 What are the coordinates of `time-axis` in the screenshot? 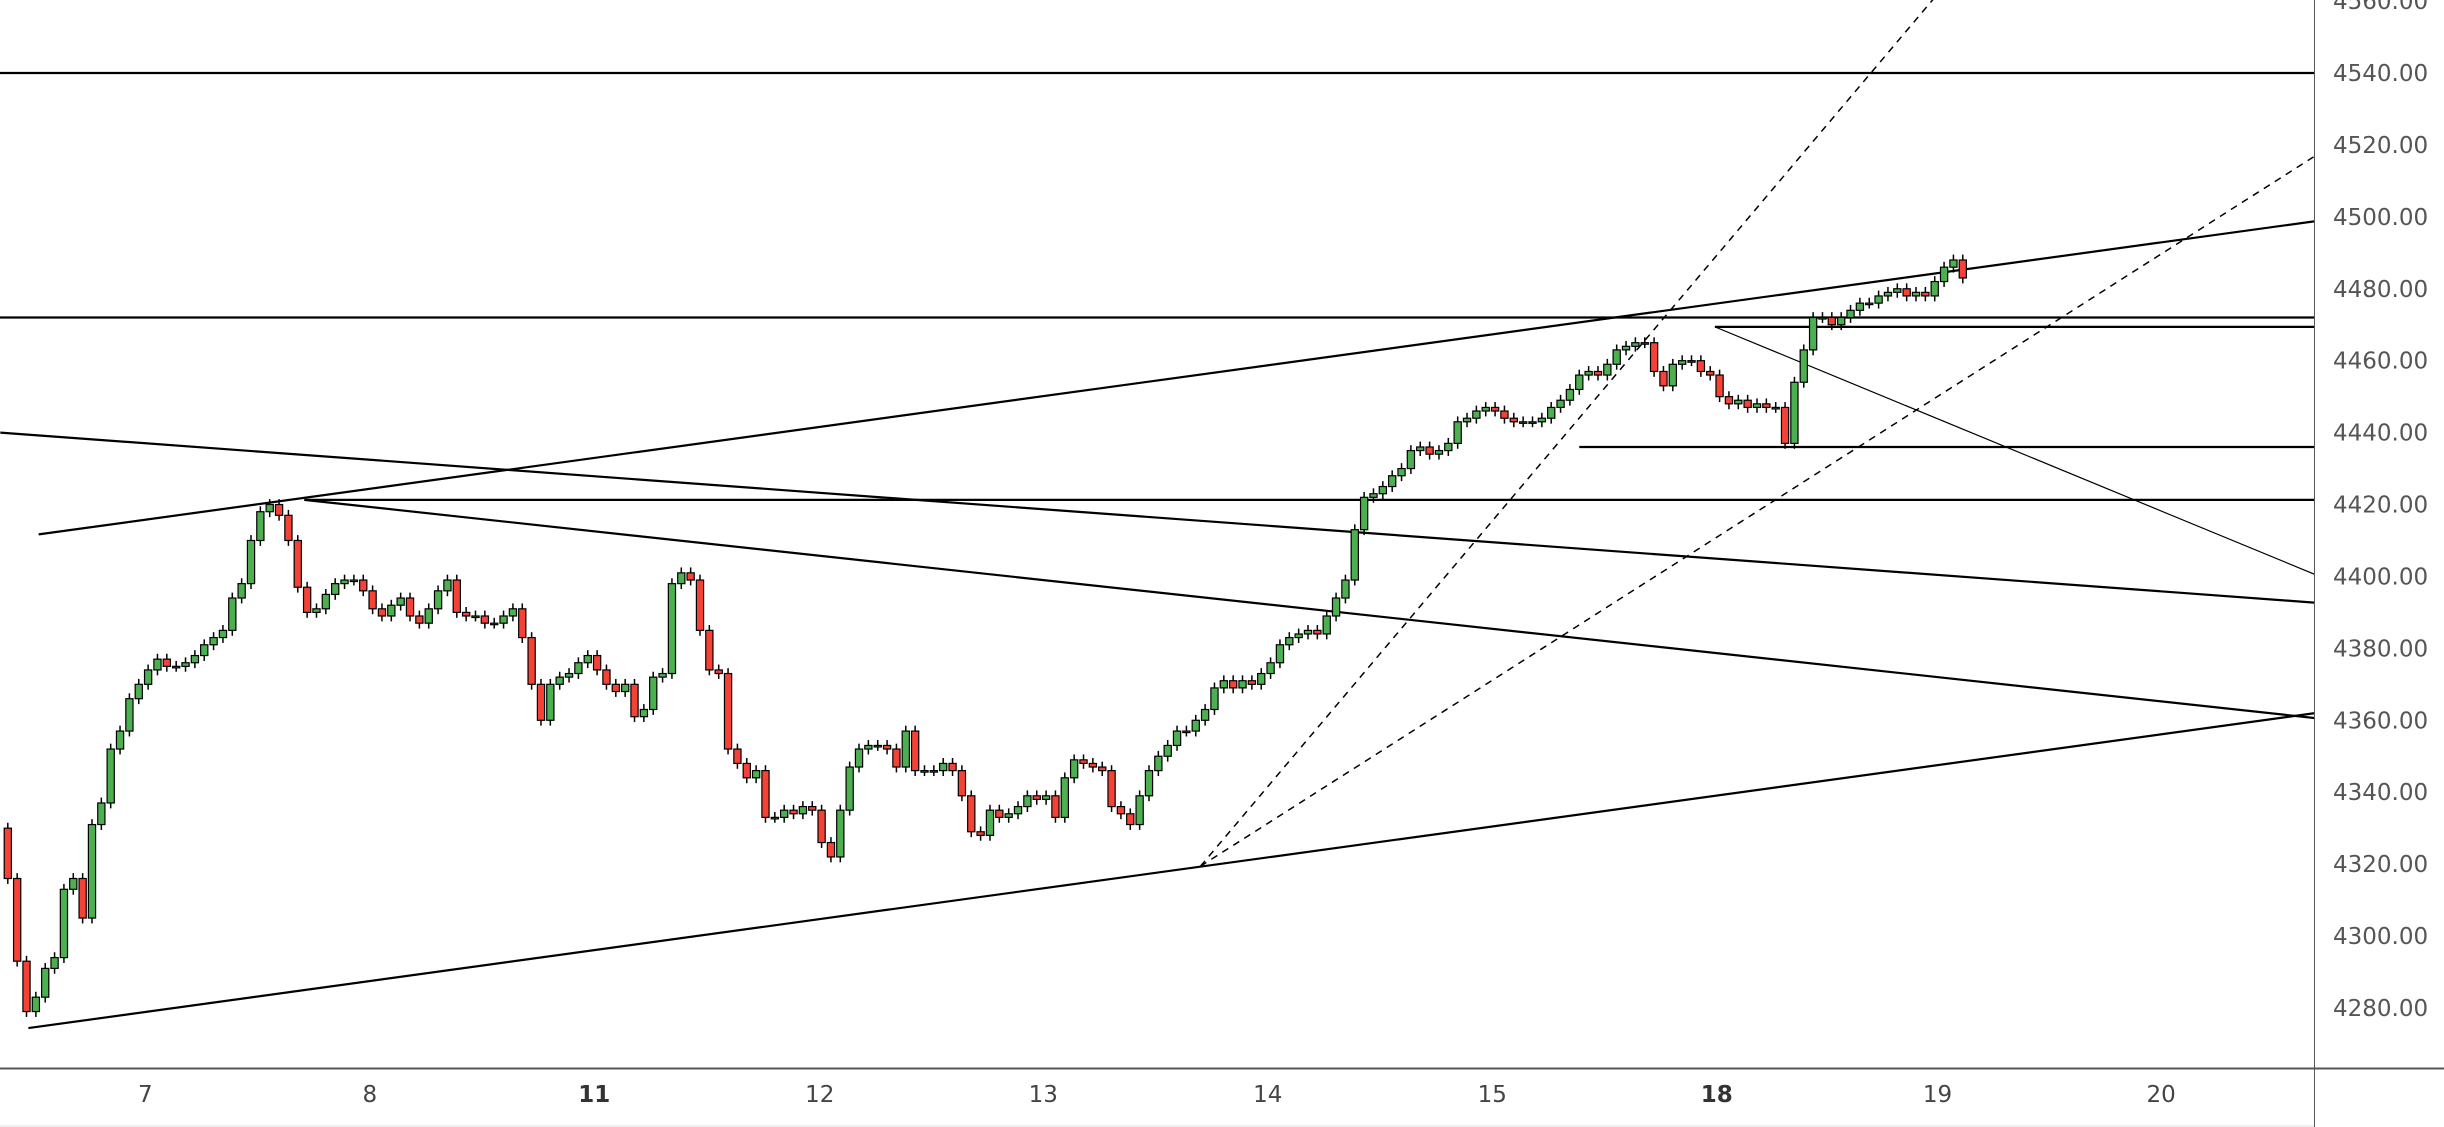 It's located at (1157, 1097).